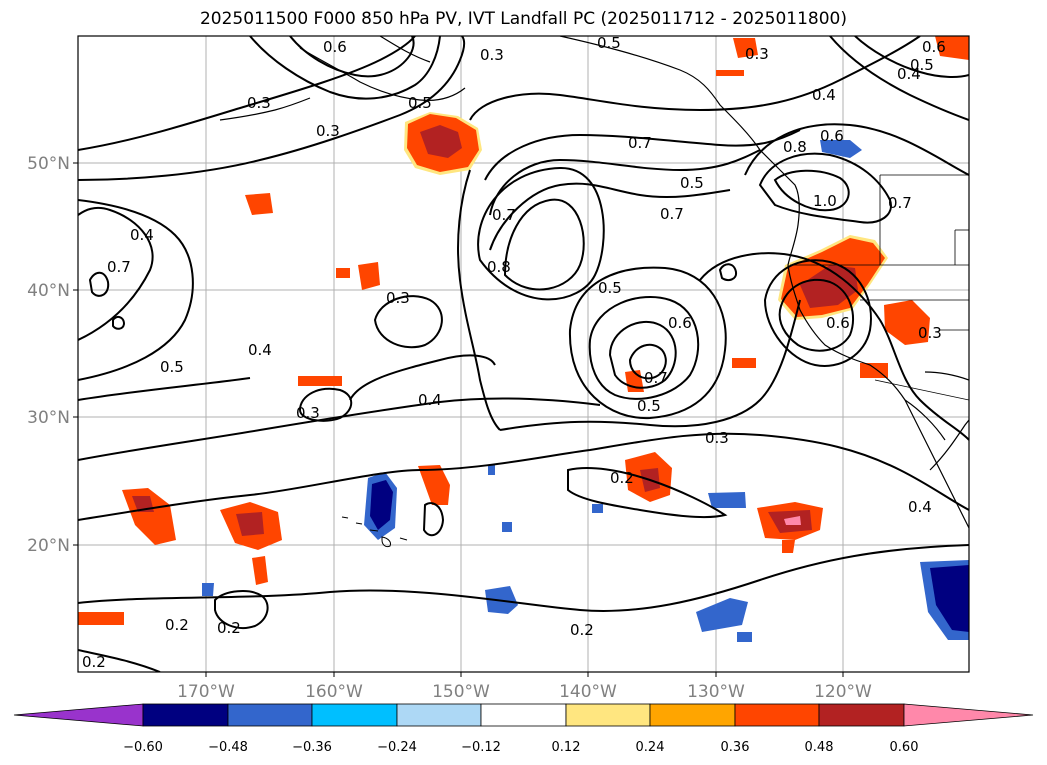 This screenshot has width=1047, height=765. Describe the element at coordinates (735, 747) in the screenshot. I see `colorbar-tick-label: 0.36` at that location.